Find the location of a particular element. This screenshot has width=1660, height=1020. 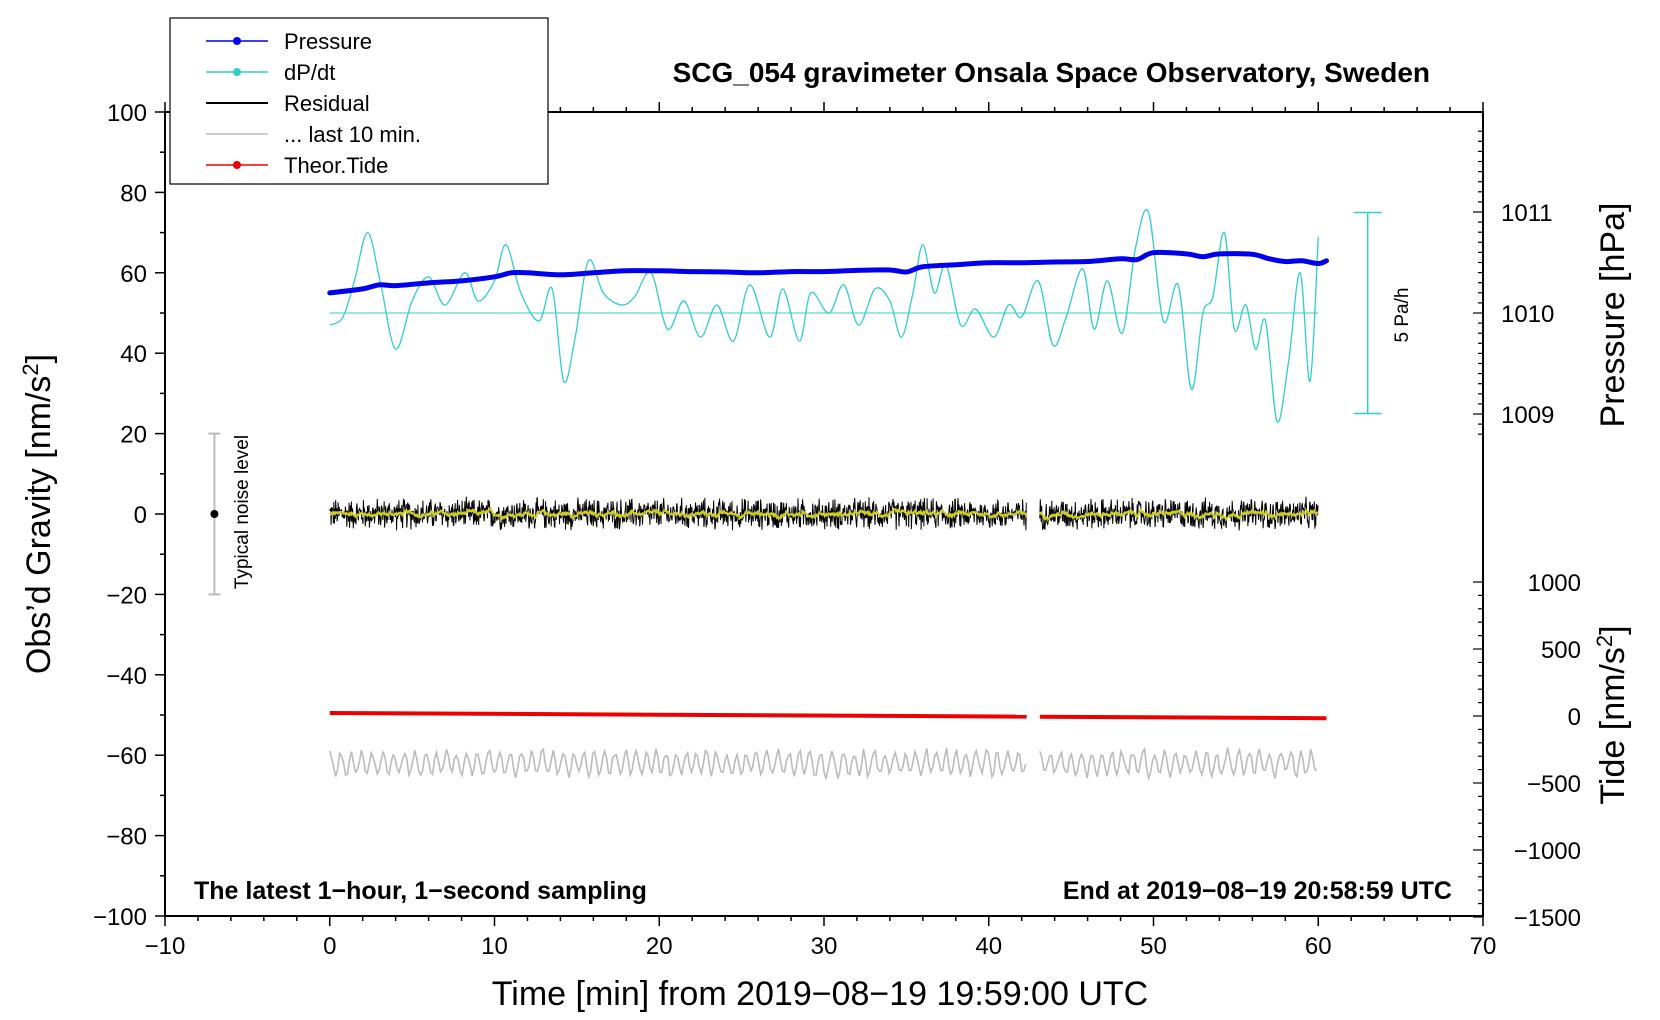

tide-axis-label-sup: 2 is located at coordinates (1604, 641).